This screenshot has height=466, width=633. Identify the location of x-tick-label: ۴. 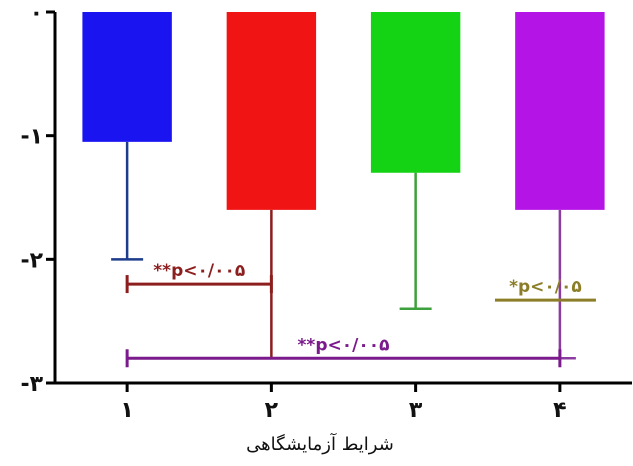
(559, 410).